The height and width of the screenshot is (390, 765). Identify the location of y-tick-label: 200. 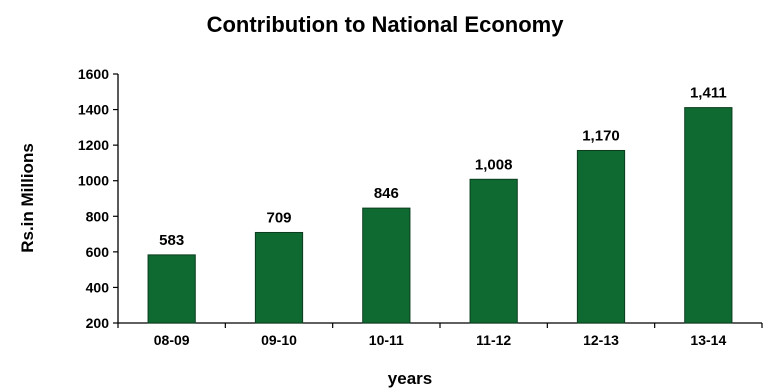
(98, 323).